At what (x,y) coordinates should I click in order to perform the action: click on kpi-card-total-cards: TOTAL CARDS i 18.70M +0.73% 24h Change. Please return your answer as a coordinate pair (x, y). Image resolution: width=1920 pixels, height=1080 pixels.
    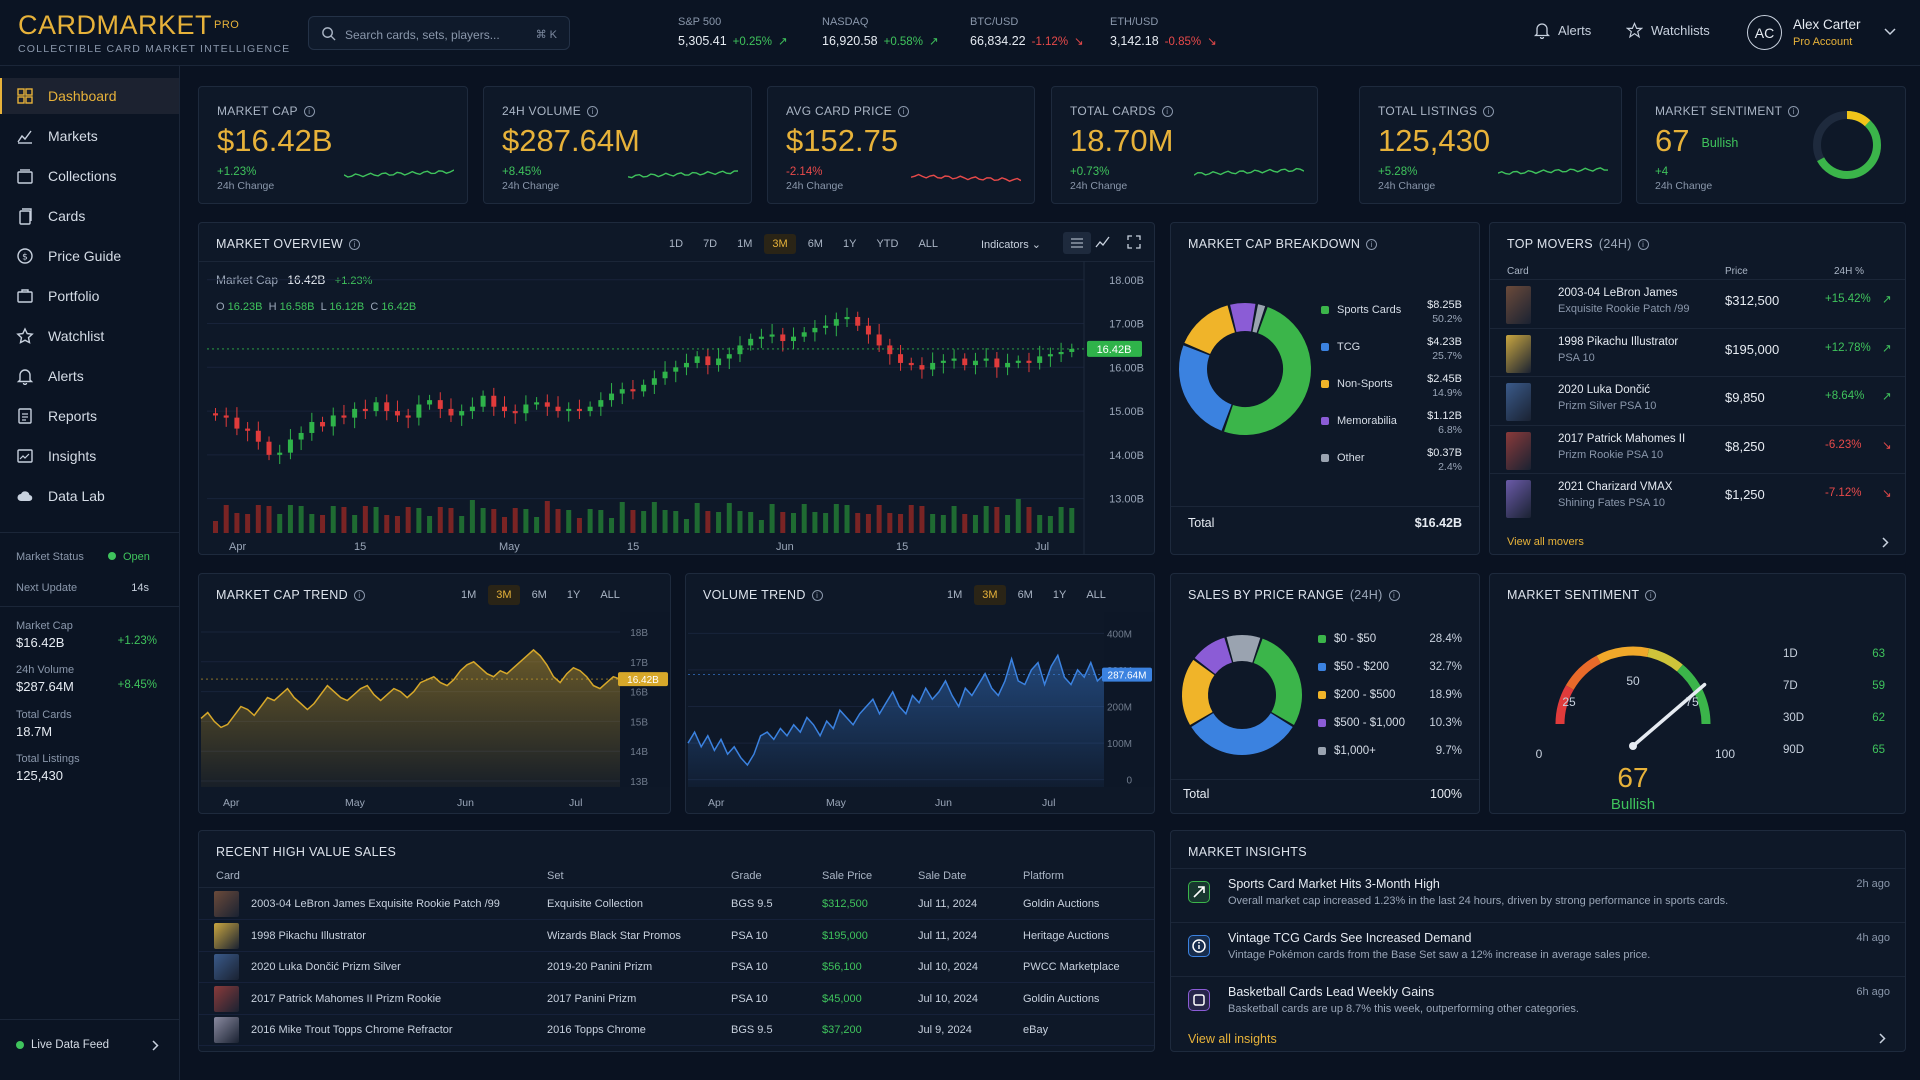
    Looking at the image, I should click on (1184, 145).